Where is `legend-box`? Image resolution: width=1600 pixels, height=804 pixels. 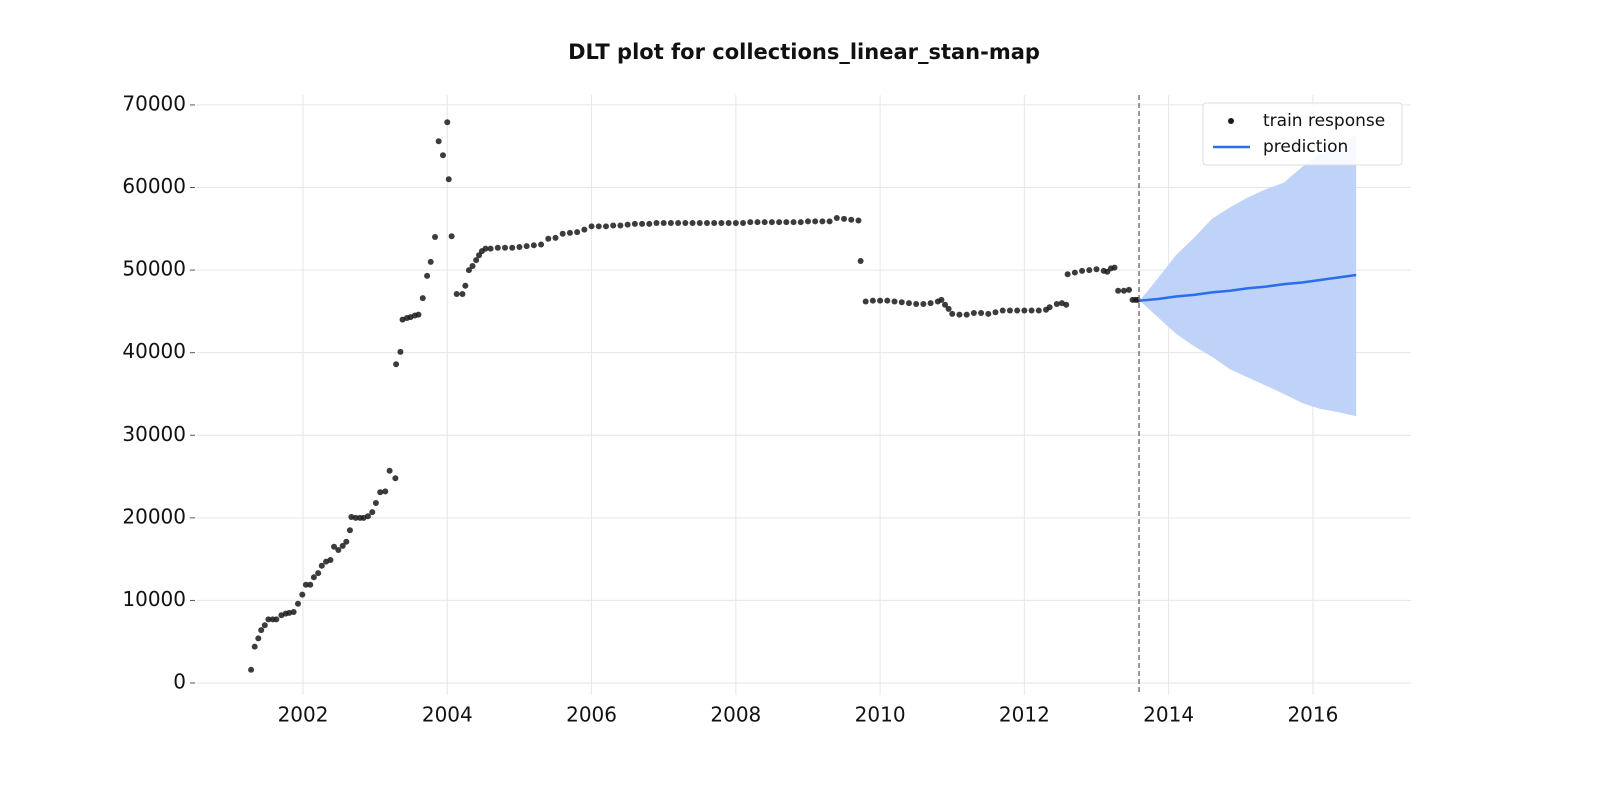 legend-box is located at coordinates (1302, 134).